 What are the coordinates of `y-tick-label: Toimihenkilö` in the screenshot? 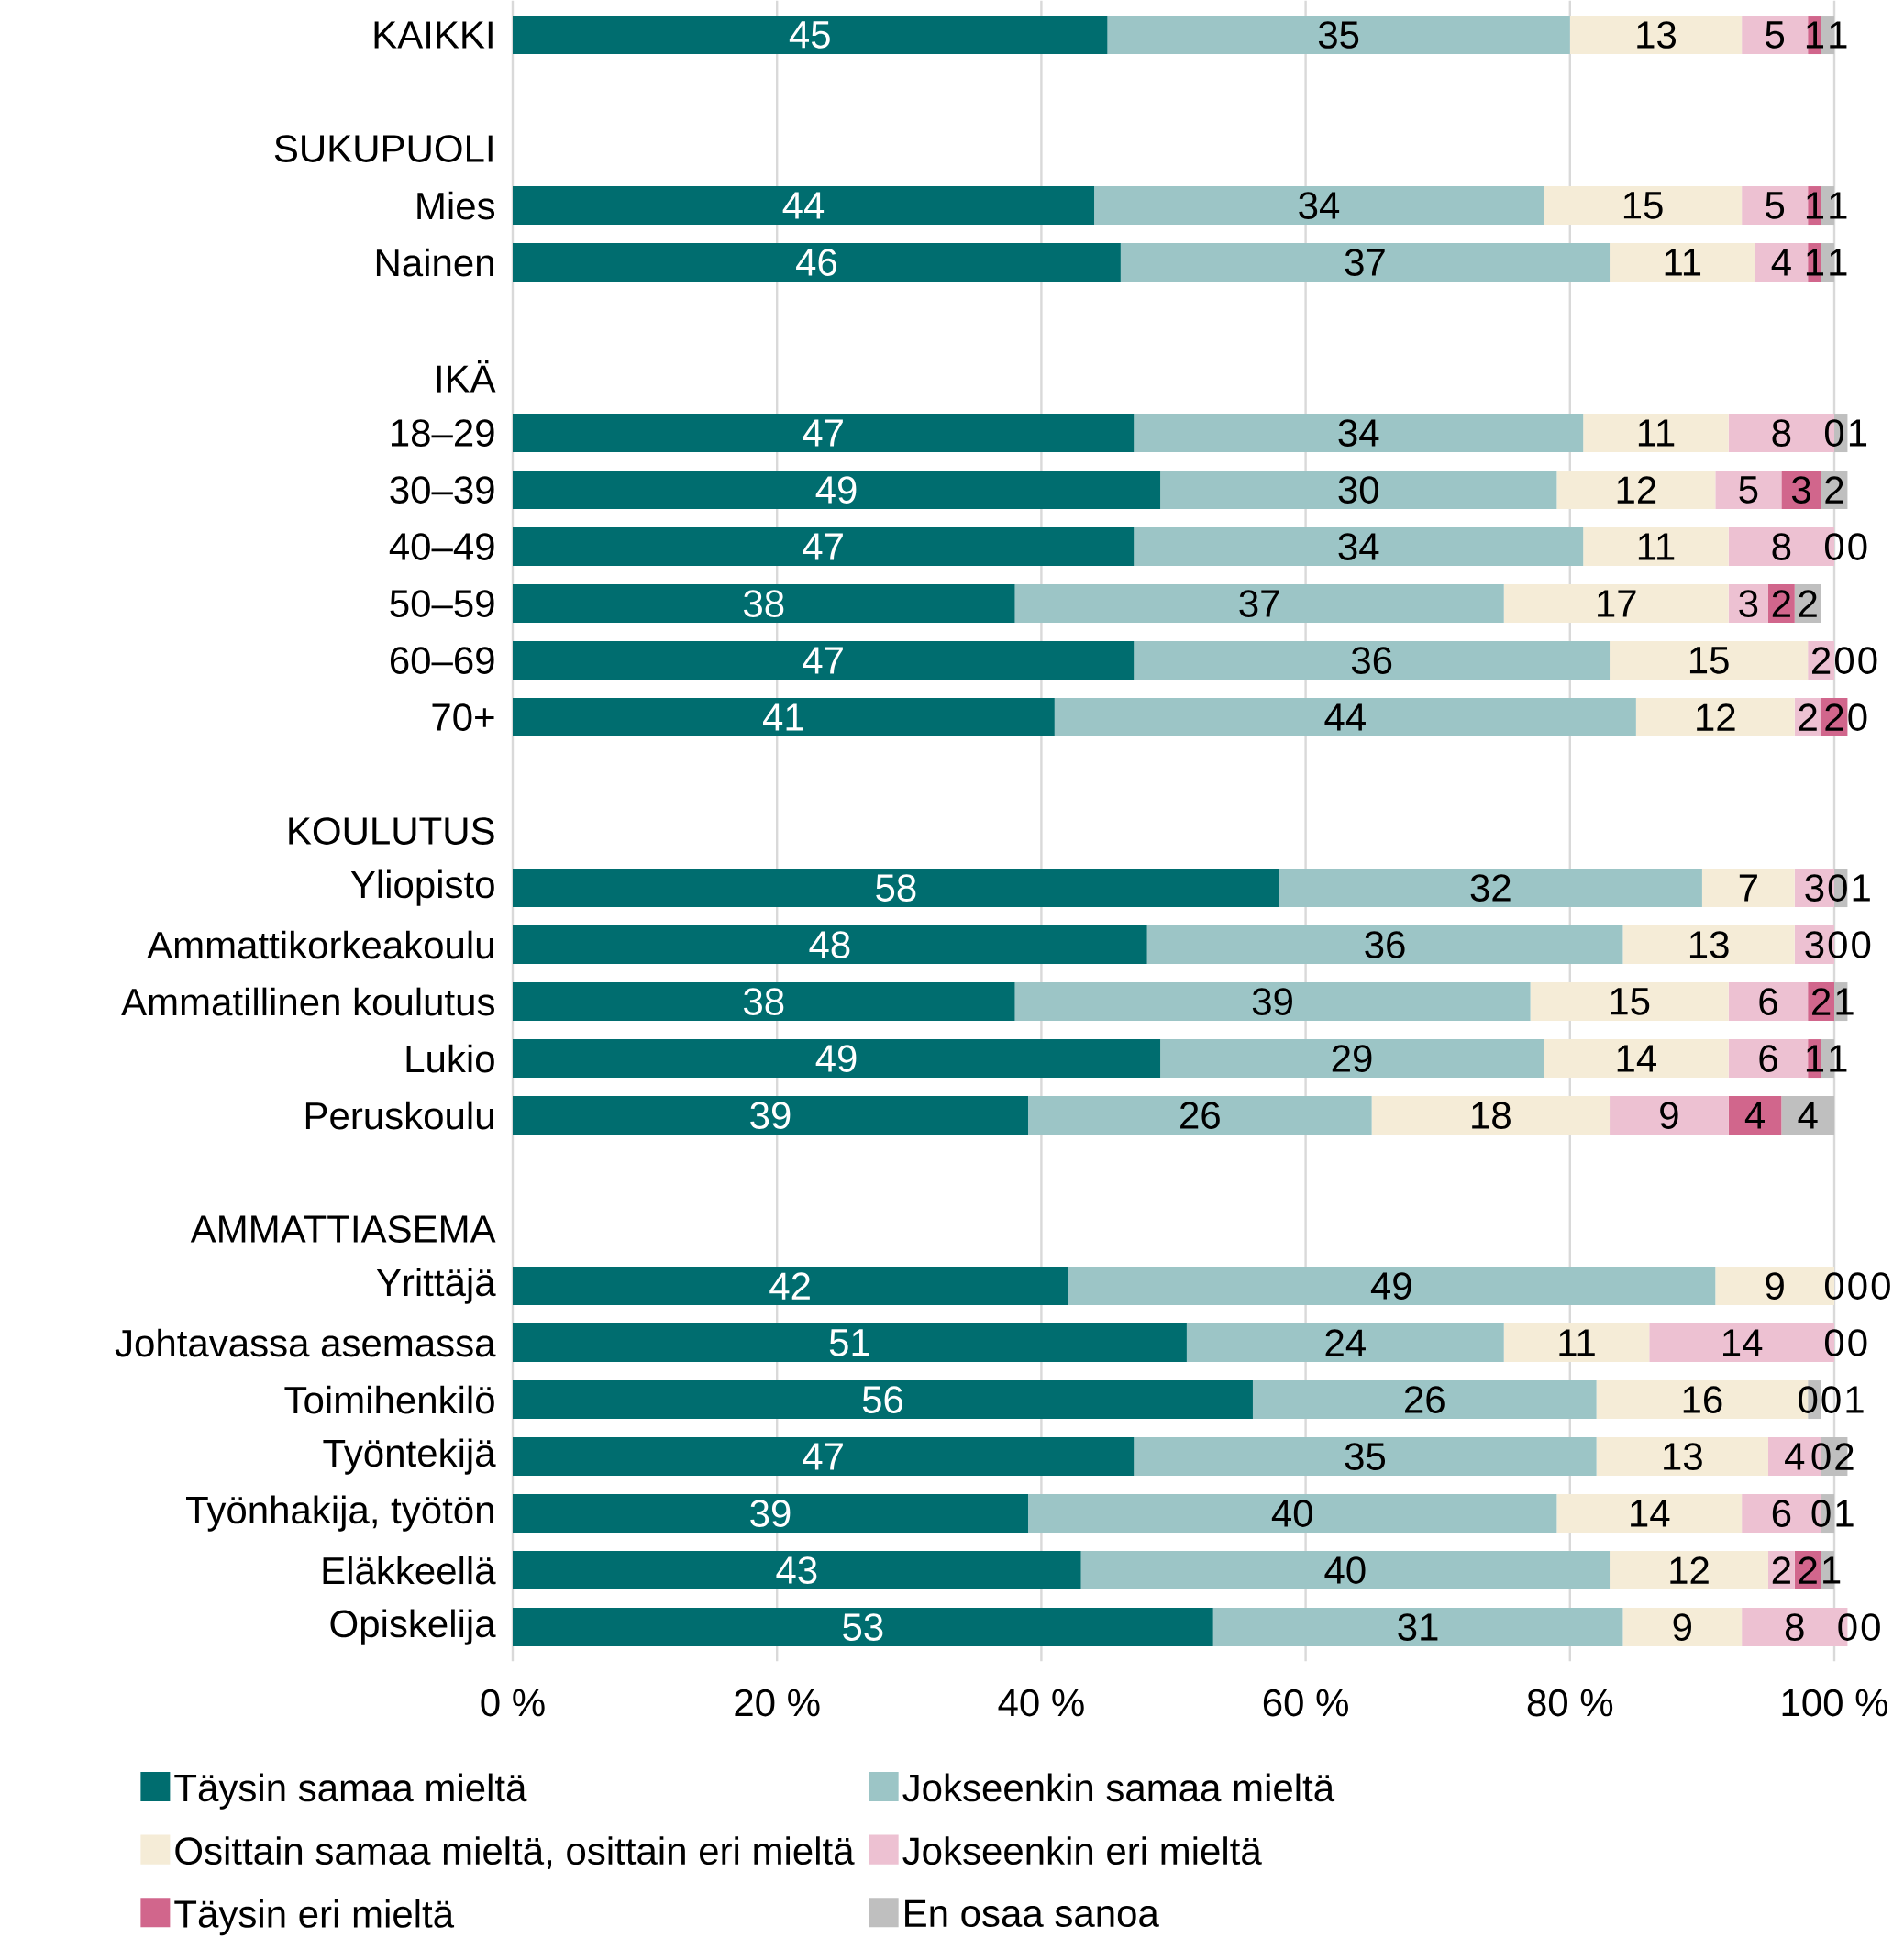 It's located at (389, 1399).